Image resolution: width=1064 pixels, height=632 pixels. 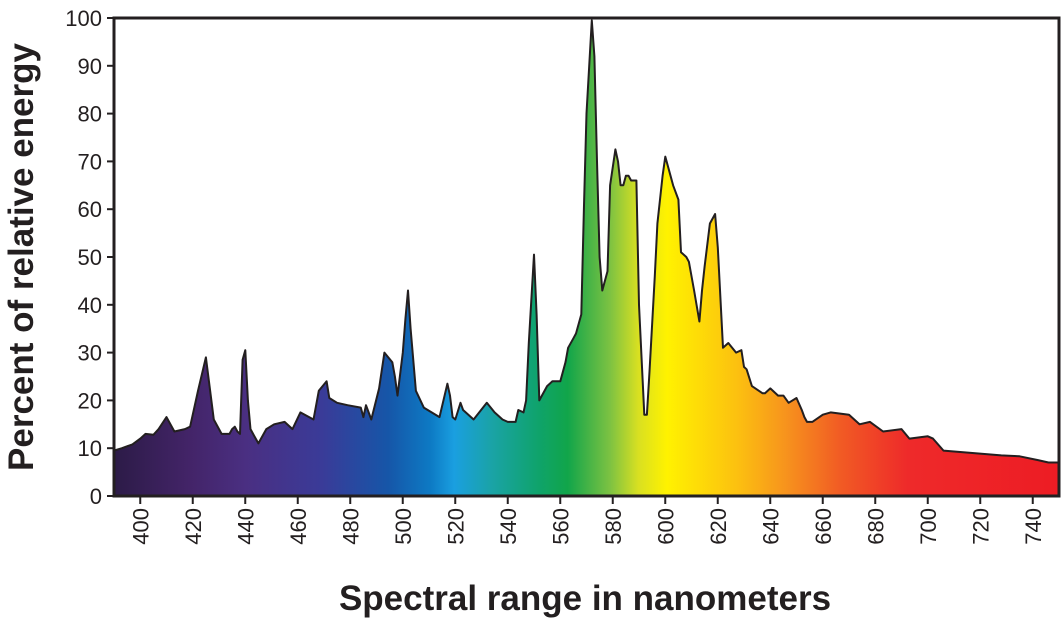 What do you see at coordinates (980, 526) in the screenshot?
I see `x-tick-label: 720` at bounding box center [980, 526].